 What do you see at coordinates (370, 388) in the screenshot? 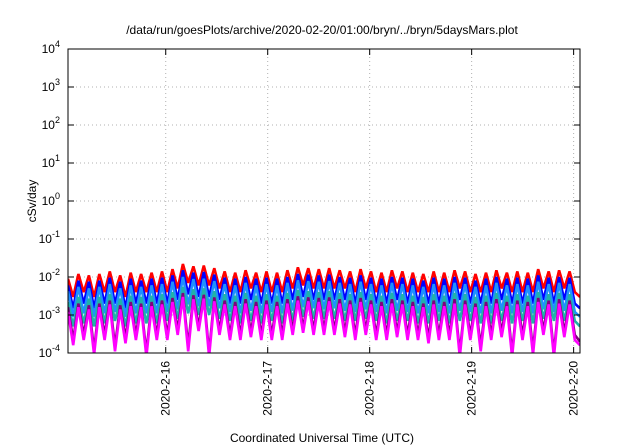
I see `x-tick-label: 2020-2-18` at bounding box center [370, 388].